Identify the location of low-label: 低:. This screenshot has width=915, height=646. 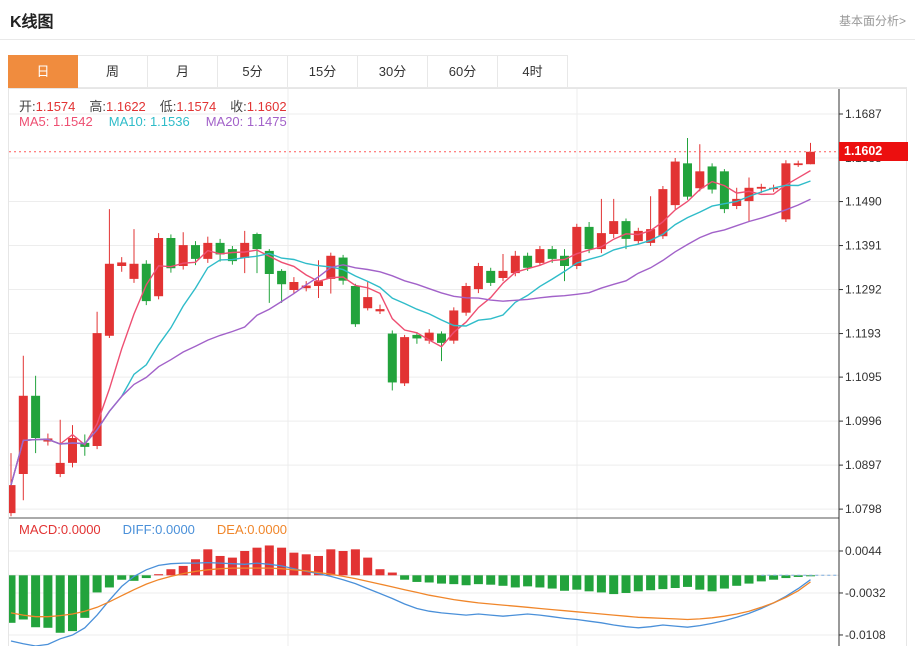
(168, 106).